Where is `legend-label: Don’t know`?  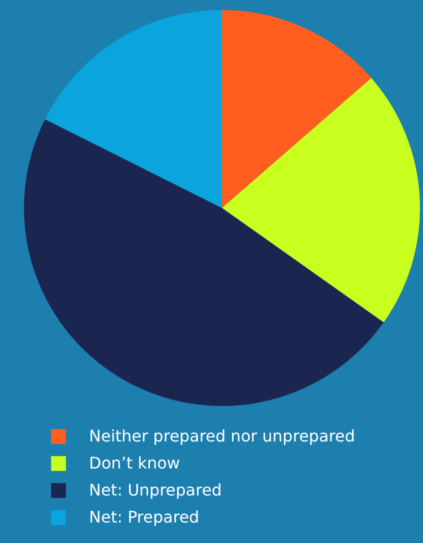
legend-label: Don’t know is located at coordinates (134, 463).